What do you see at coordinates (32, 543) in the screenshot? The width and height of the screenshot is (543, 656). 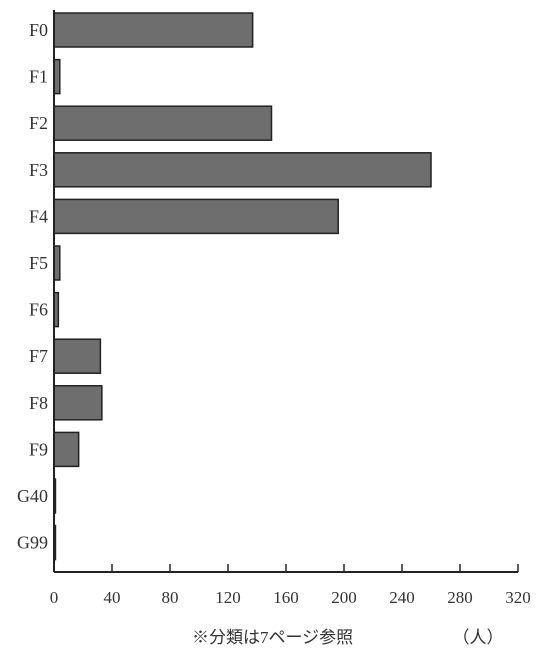 I see `category-label-g99: G99` at bounding box center [32, 543].